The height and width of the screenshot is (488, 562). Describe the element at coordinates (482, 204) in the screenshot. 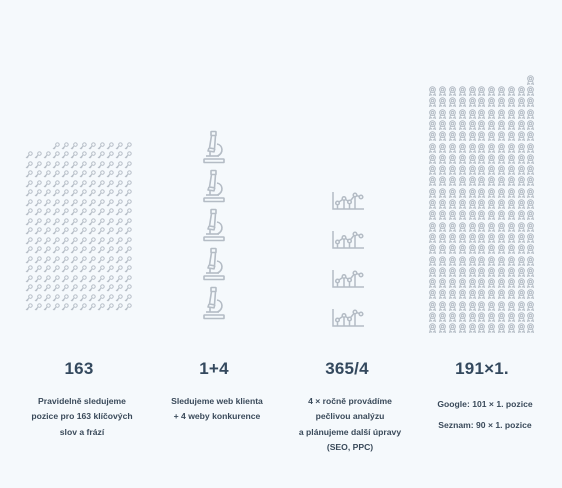

I see `positions-icon-grid` at that location.